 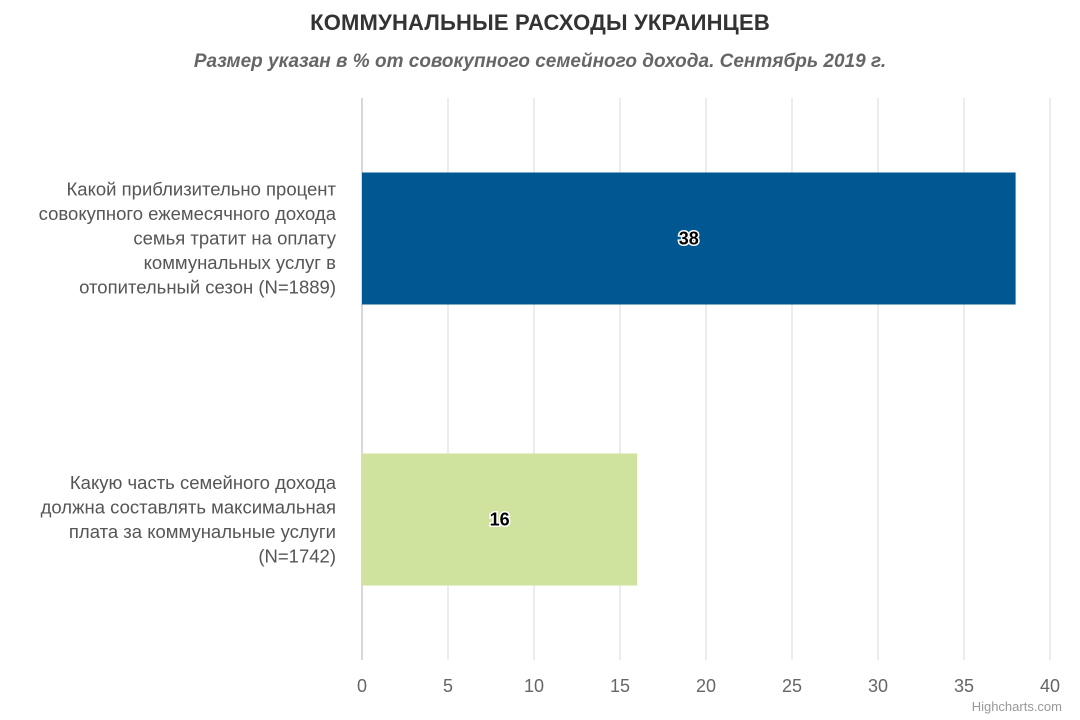 What do you see at coordinates (620, 686) in the screenshot?
I see `x-tick-label: 15` at bounding box center [620, 686].